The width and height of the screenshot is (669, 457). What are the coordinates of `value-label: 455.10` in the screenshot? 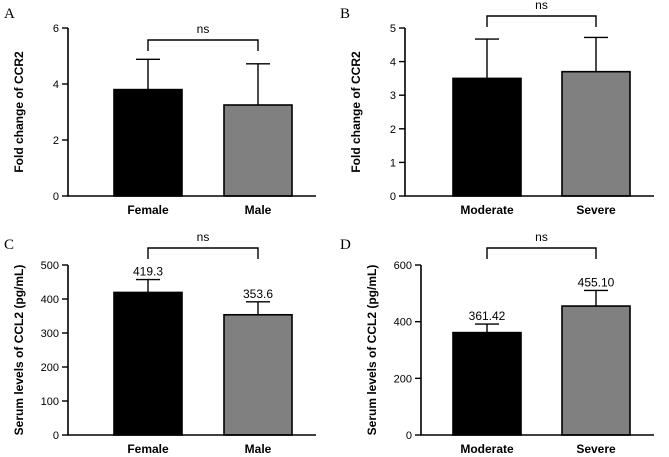 It's located at (596, 282).